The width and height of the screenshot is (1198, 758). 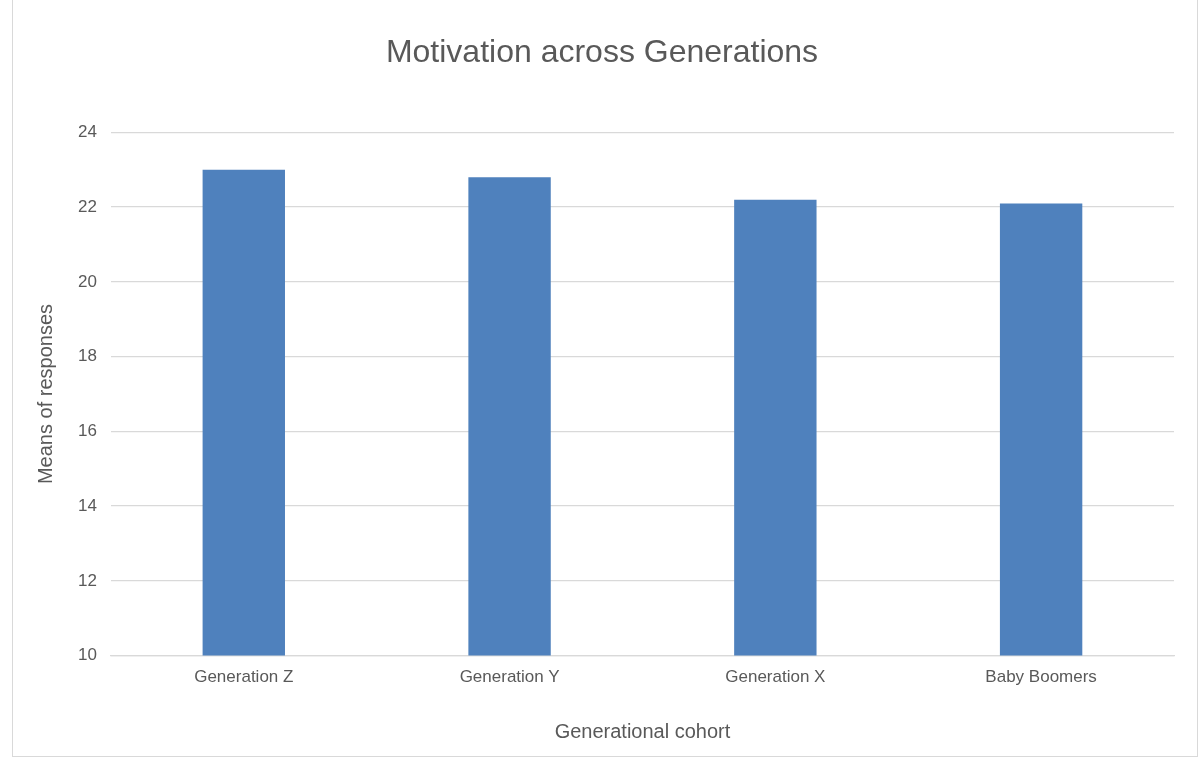 What do you see at coordinates (87, 655) in the screenshot?
I see `y-tick-label: 10` at bounding box center [87, 655].